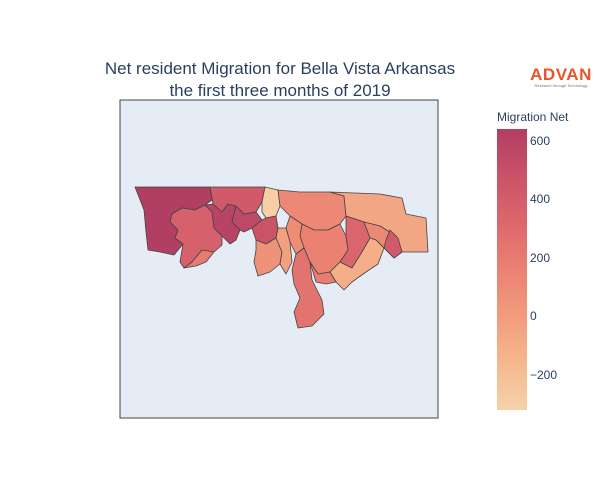 The height and width of the screenshot is (500, 600). I want to click on colorbar-tick-label: 200, so click(540, 257).